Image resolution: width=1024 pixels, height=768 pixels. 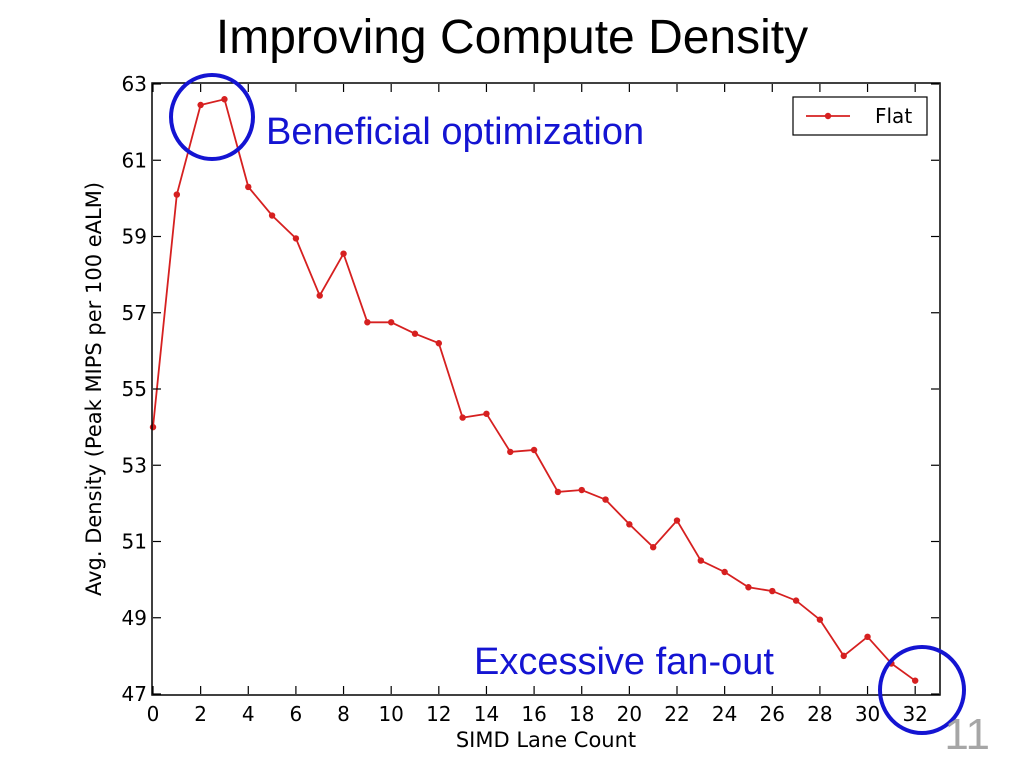 What do you see at coordinates (134, 160) in the screenshot?
I see `y-tick-label: 61` at bounding box center [134, 160].